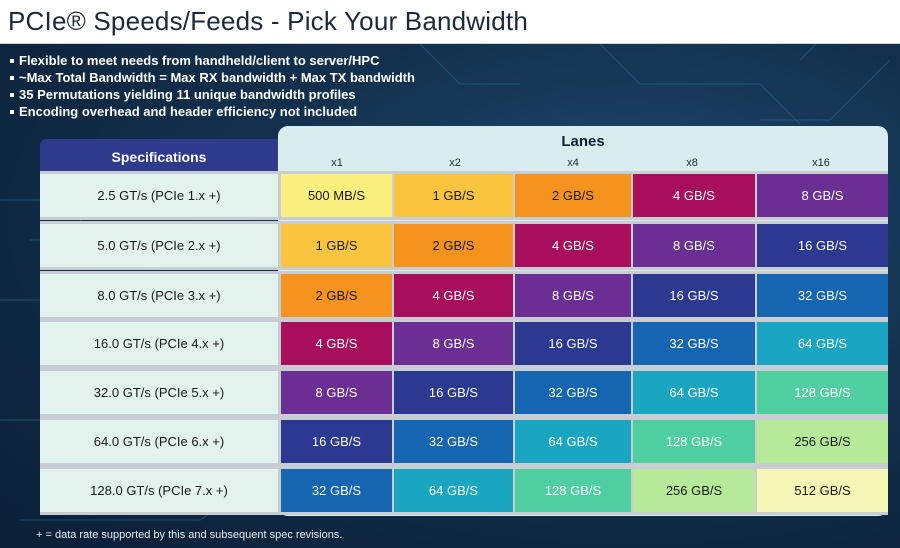 The width and height of the screenshot is (900, 548). I want to click on lane-header-x8: x8, so click(692, 163).